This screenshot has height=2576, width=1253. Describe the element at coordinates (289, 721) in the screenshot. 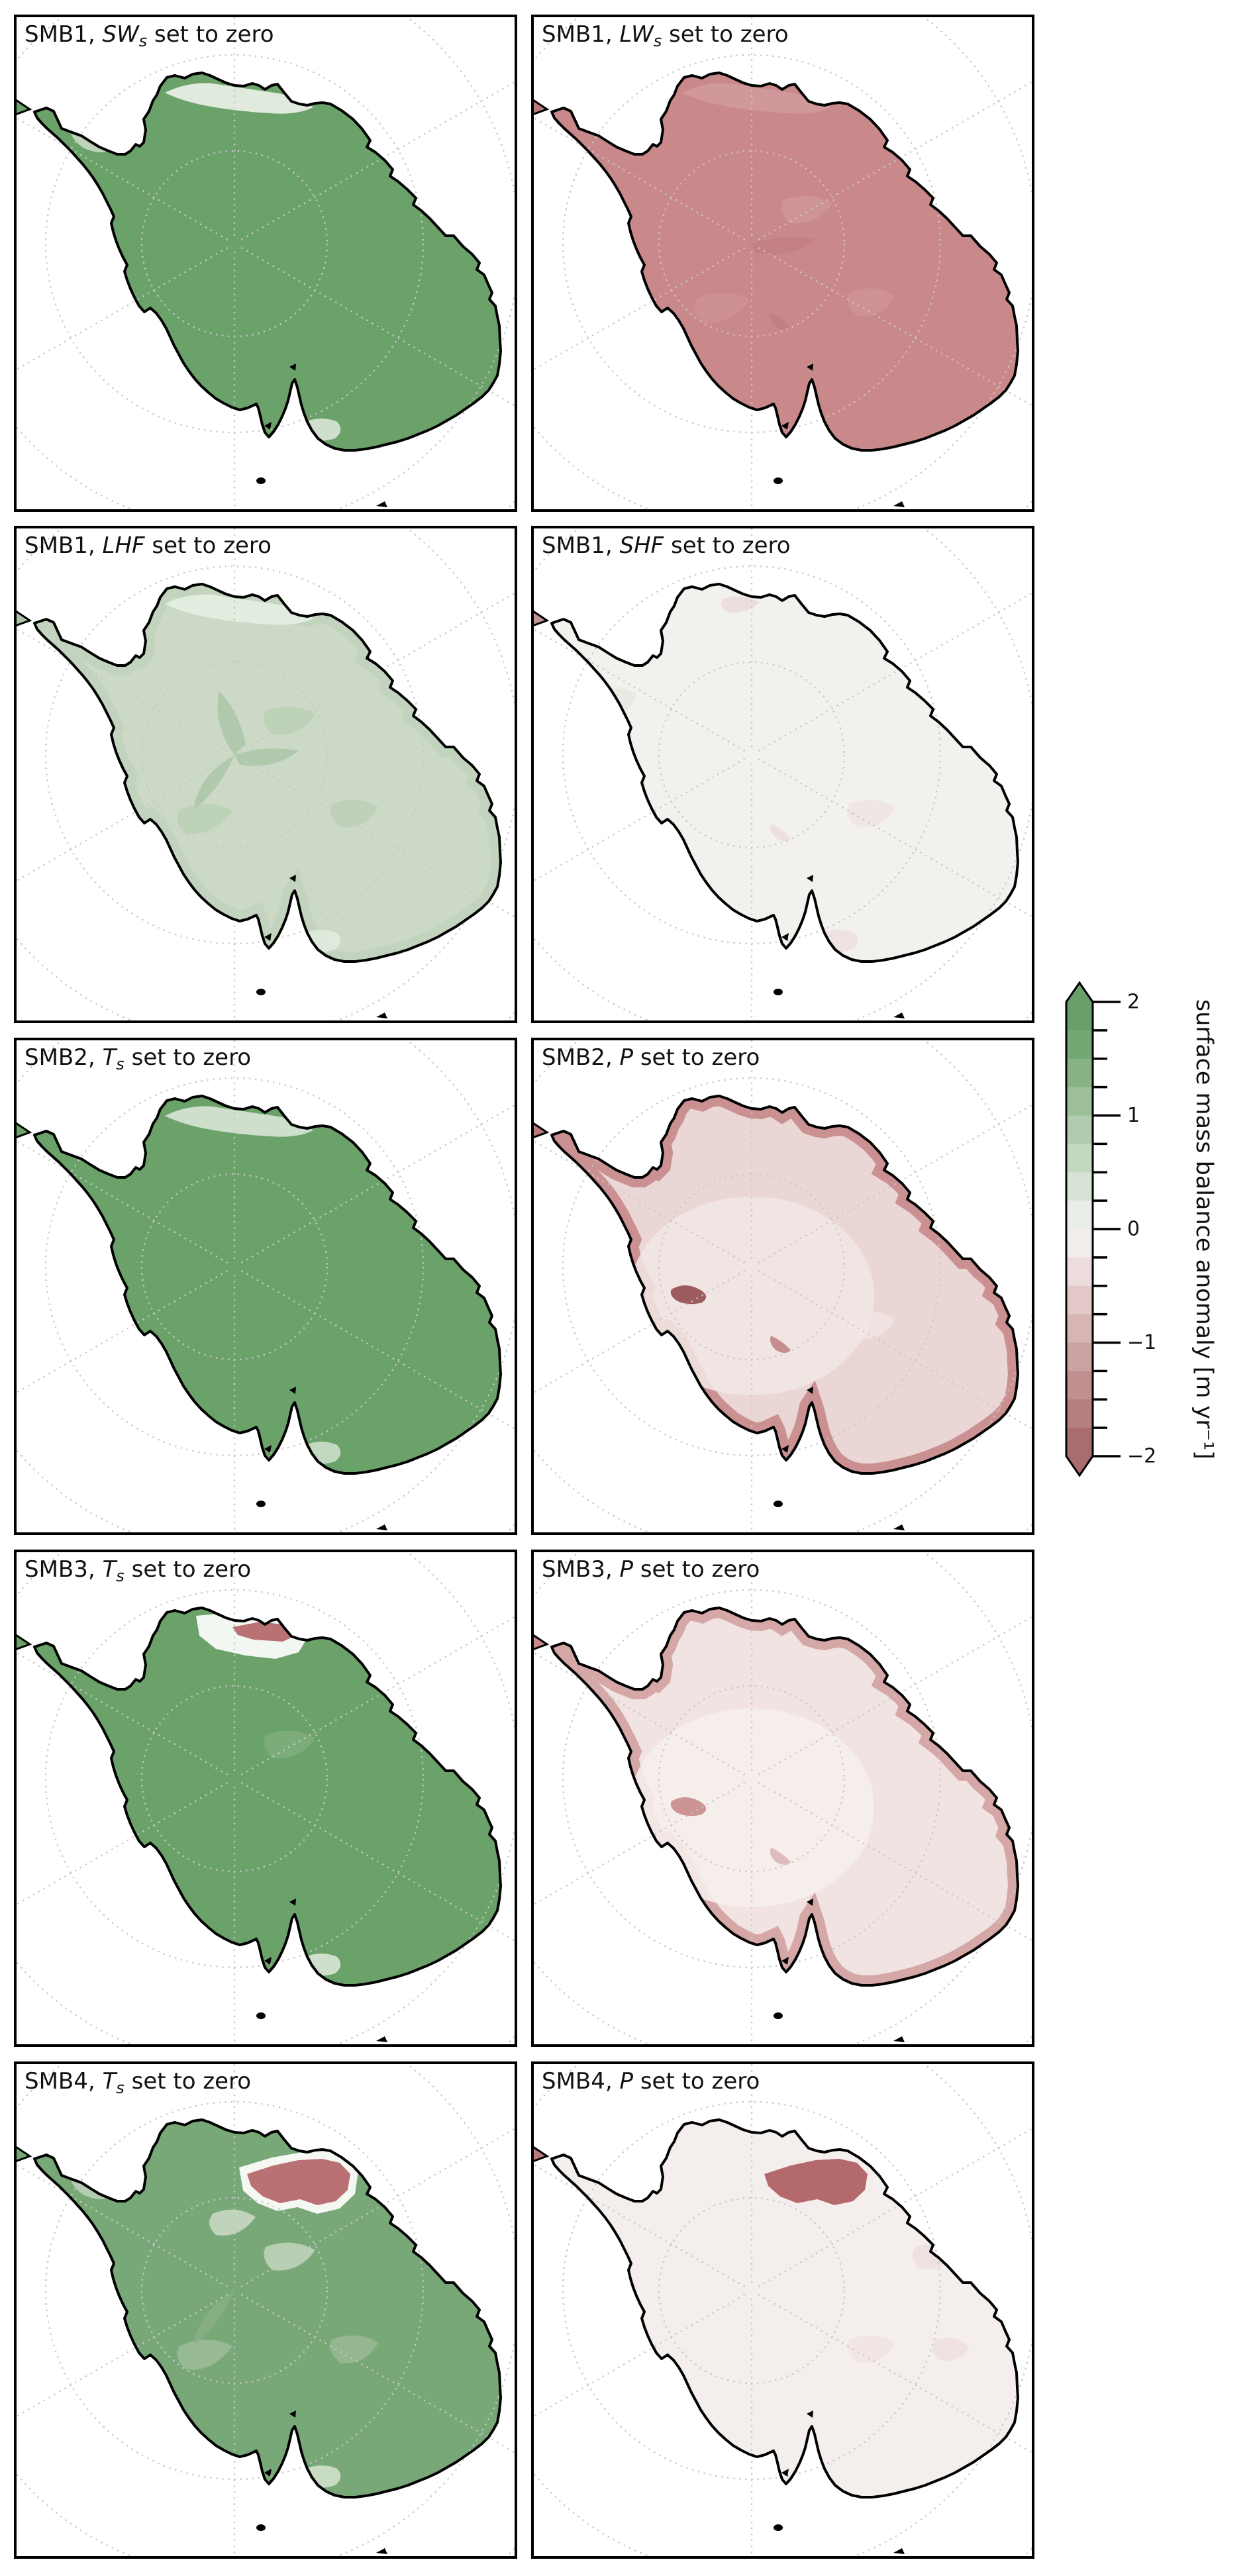

I see `anomaly-patch-mottle_b` at that location.